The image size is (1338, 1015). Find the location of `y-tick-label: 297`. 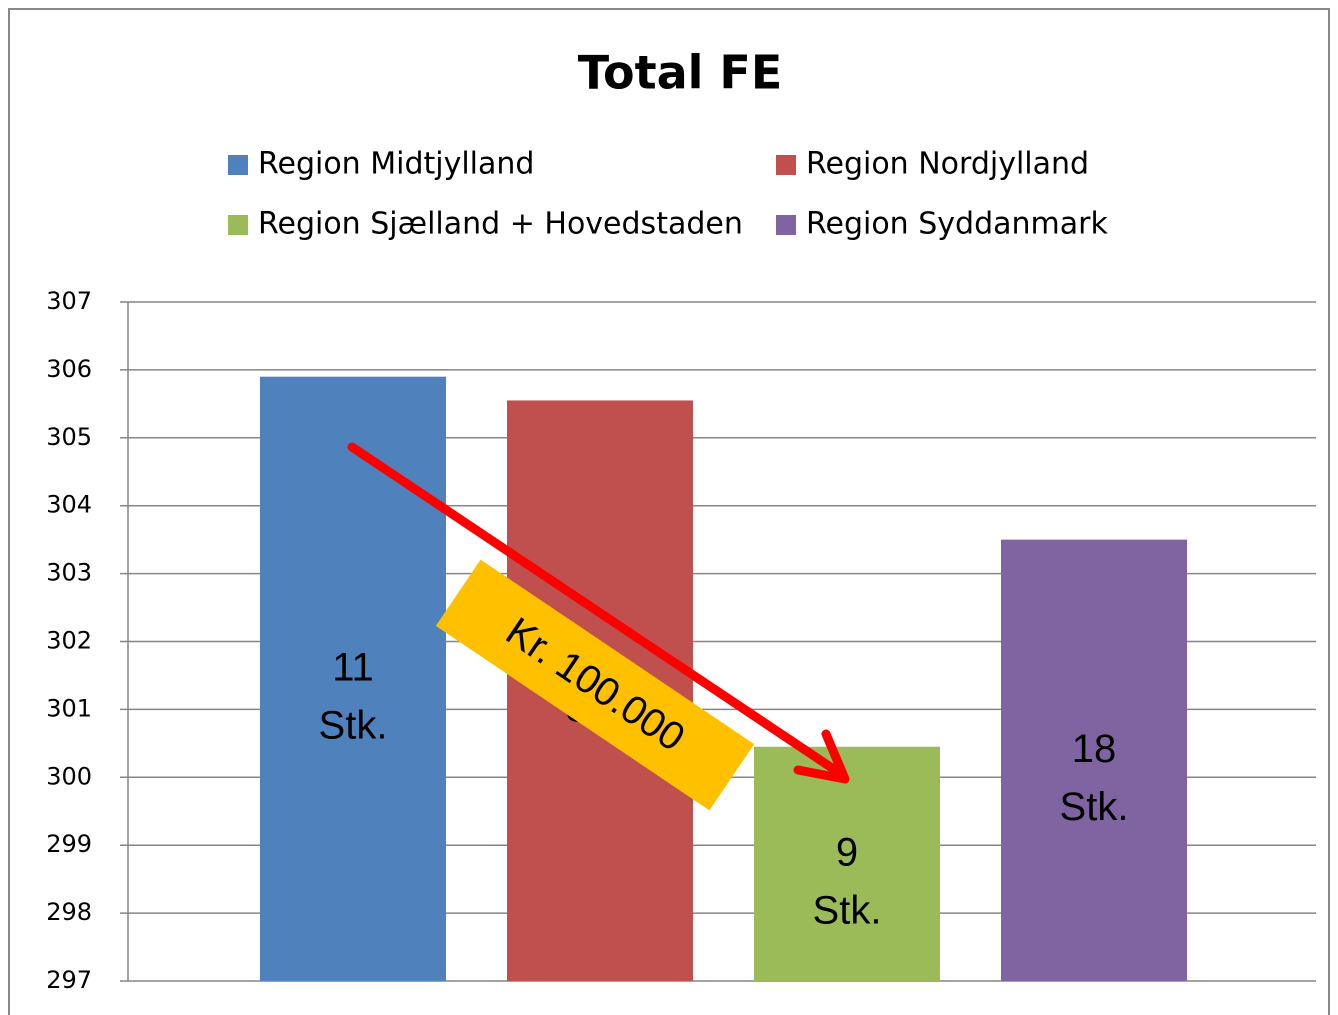

y-tick-label: 297 is located at coordinates (69, 980).